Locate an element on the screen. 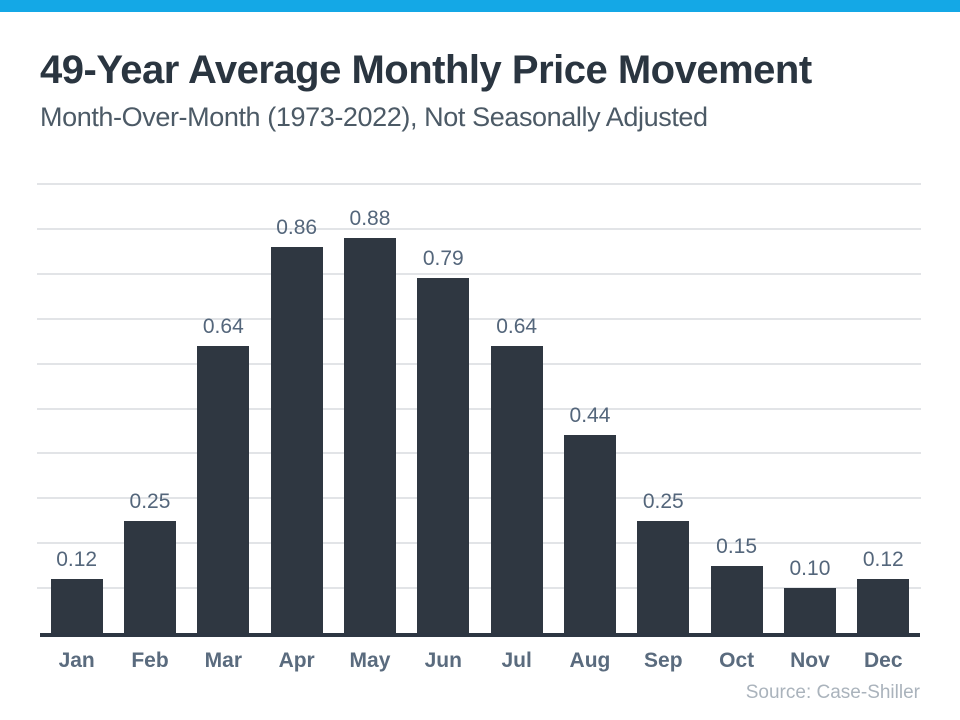 This screenshot has width=960, height=720. x-axis-line is located at coordinates (480, 635).